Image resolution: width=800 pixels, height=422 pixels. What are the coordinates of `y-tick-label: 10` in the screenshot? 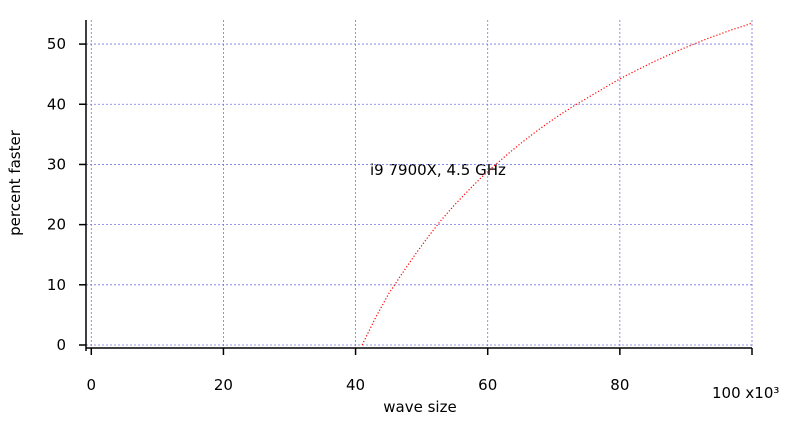 It's located at (56, 285).